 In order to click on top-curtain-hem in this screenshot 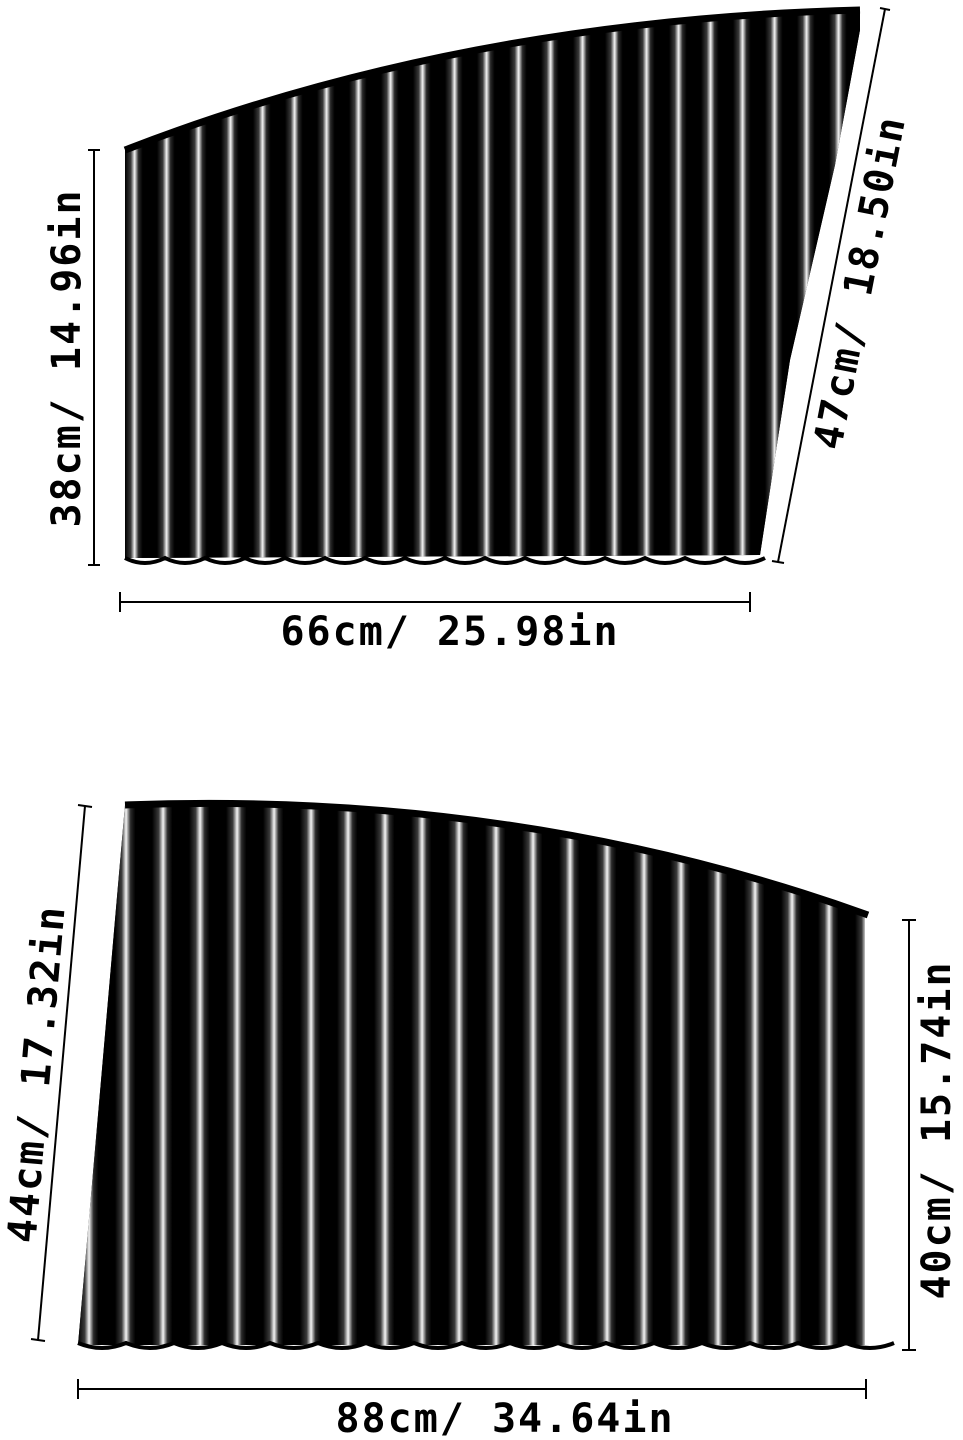, I will do `click(445, 560)`.